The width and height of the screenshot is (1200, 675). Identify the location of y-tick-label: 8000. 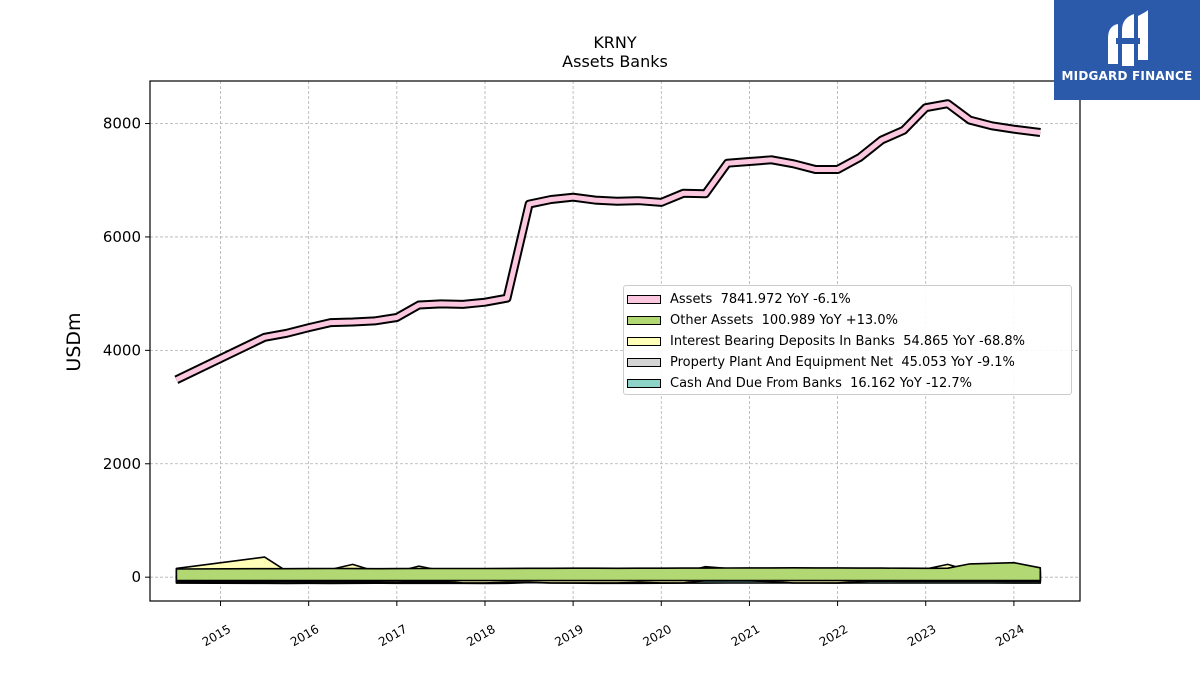
(122, 124).